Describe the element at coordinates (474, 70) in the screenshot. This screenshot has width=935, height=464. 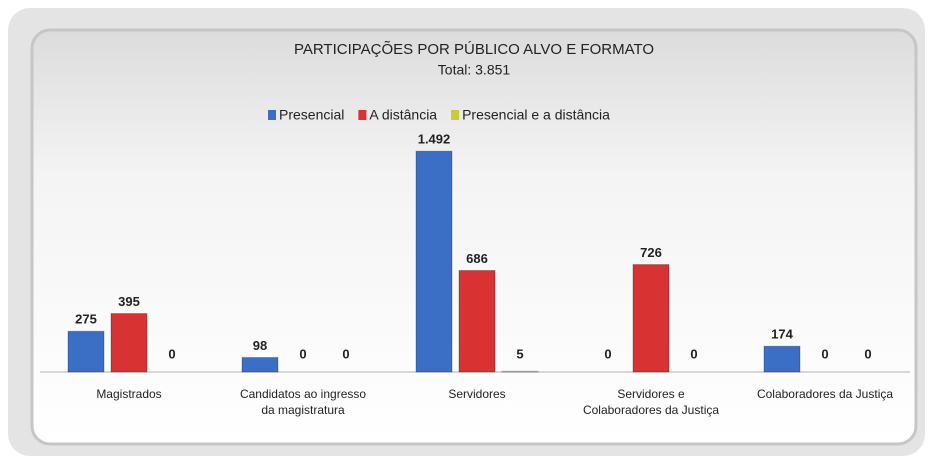
I see `chart-subtitle: Total: 3.851` at that location.